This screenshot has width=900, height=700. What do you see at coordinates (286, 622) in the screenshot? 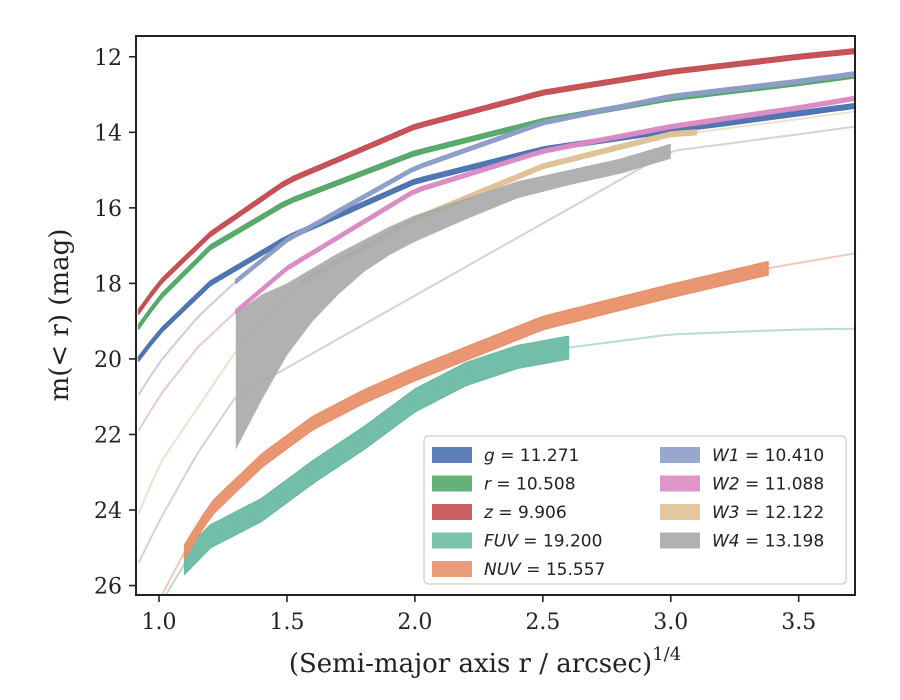
I see `x-tick-label: 1.5` at bounding box center [286, 622].